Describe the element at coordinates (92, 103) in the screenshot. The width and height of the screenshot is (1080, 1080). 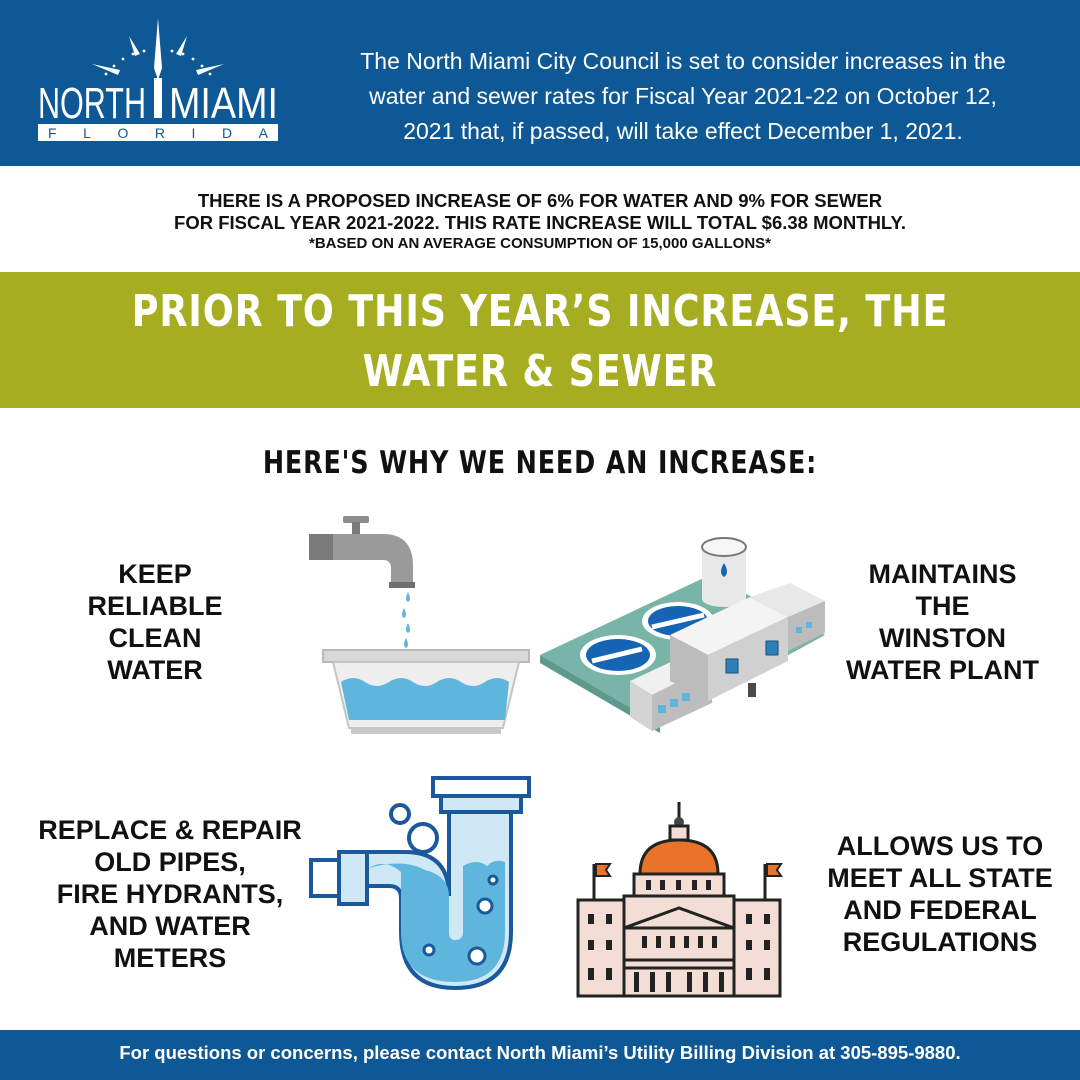
I see `logo-word-north: NORTH` at that location.